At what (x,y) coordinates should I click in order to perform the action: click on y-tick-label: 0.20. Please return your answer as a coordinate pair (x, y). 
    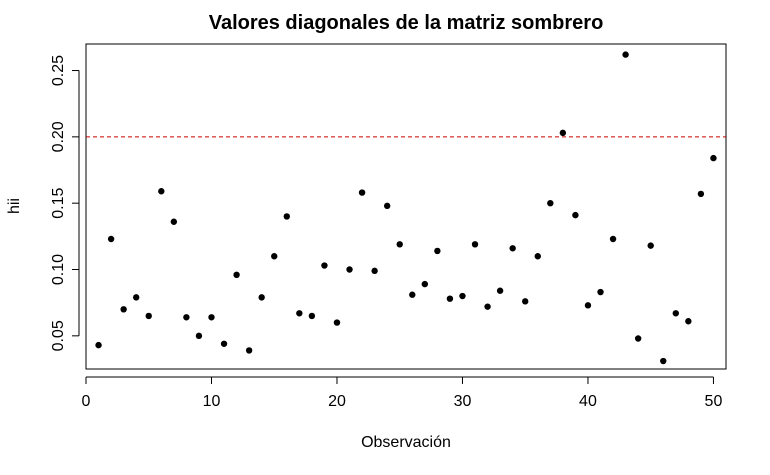
    Looking at the image, I should click on (58, 136).